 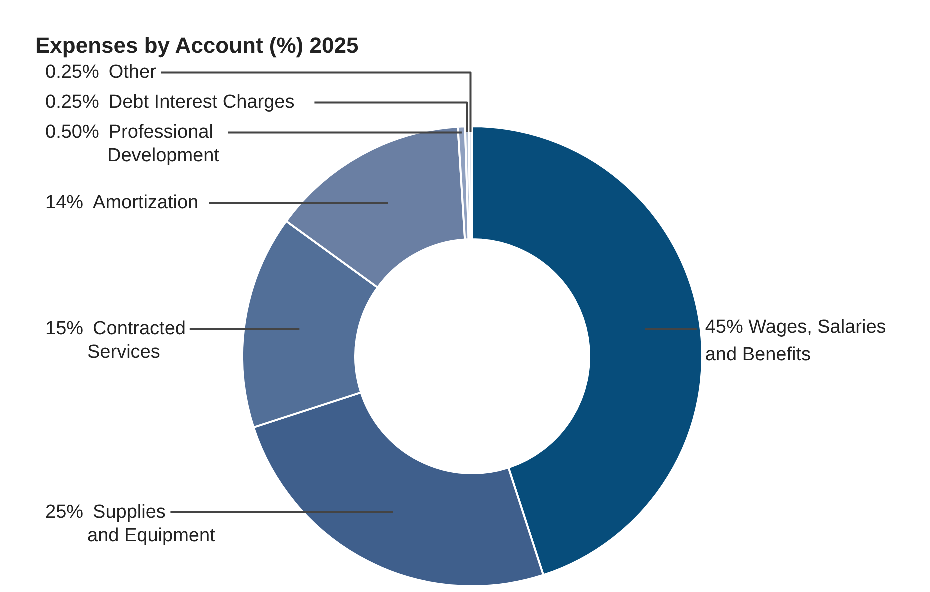 I want to click on slice-label: 14% Amortization, so click(x=122, y=203).